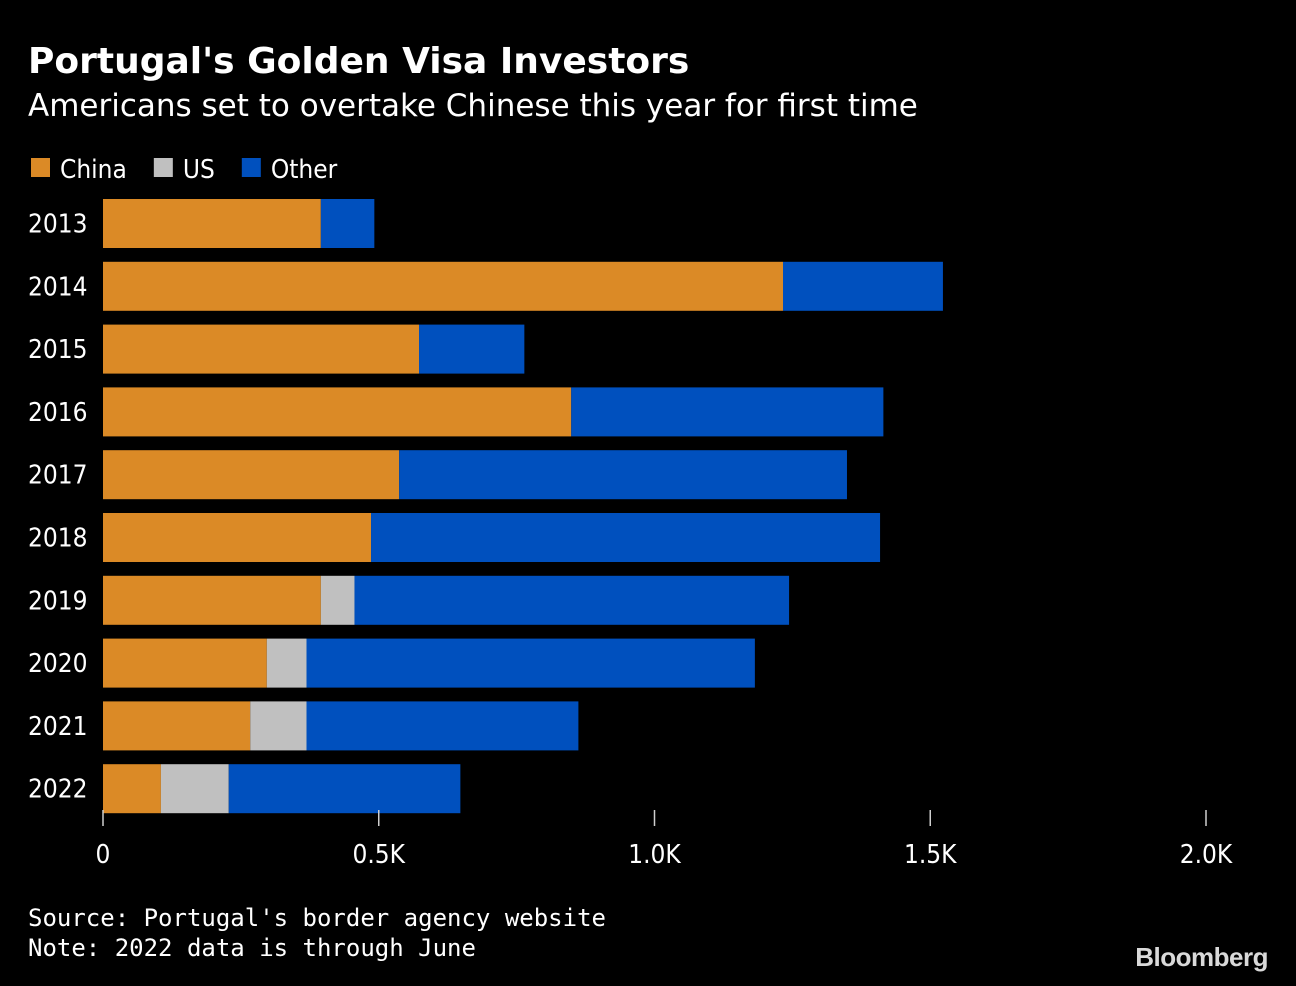 This screenshot has width=1296, height=986. What do you see at coordinates (378, 855) in the screenshot?
I see `x-tick-label-0.5K: 0.5K` at bounding box center [378, 855].